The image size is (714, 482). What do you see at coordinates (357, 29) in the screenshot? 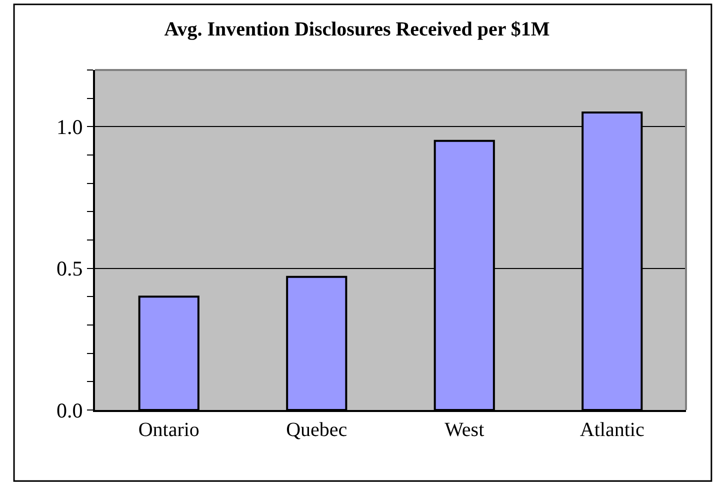
I see `chart-title: Avg. Invention Disclosures Received per $1M` at bounding box center [357, 29].